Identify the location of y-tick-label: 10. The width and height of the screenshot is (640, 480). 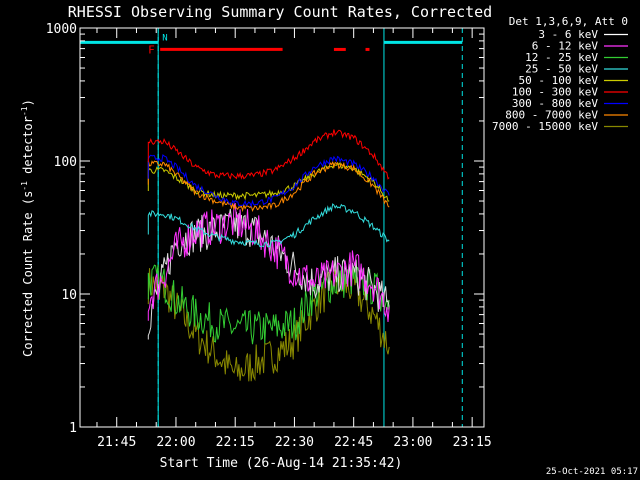
(69, 295).